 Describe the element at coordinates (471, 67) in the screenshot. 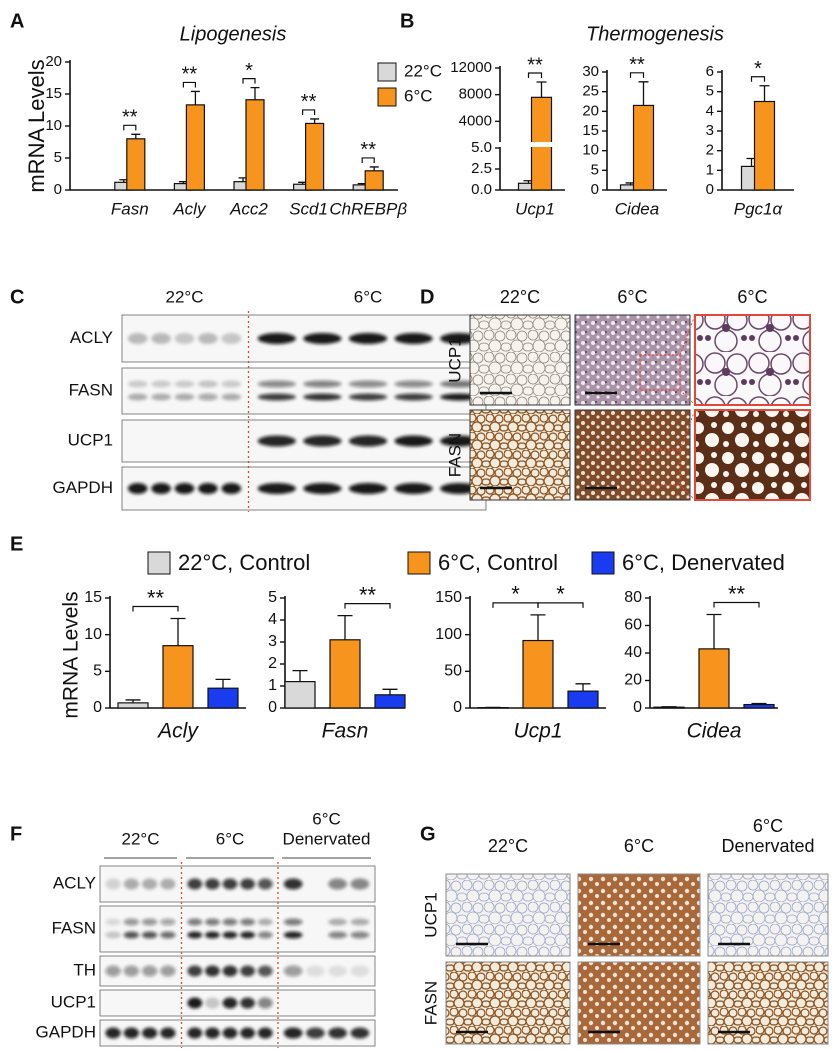

I see `y-tick-label: 12000` at that location.